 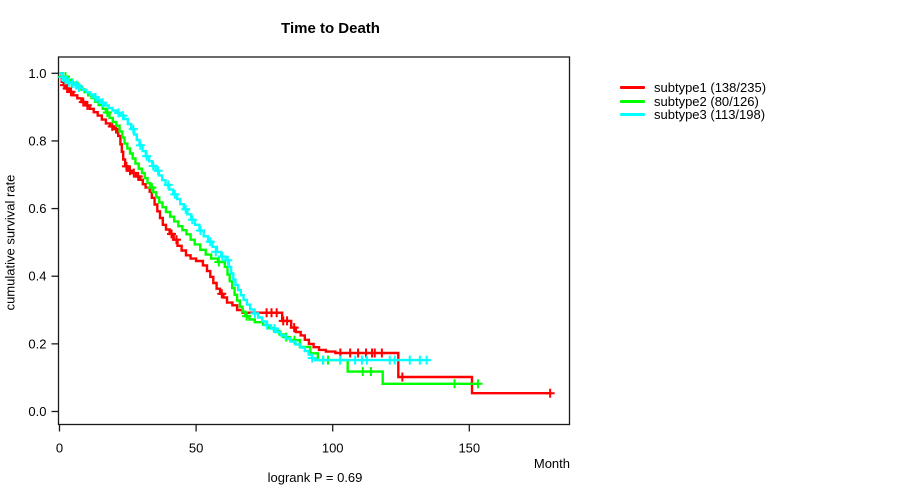 What do you see at coordinates (10, 242) in the screenshot?
I see `y-axis-title: cumulative survival rate` at bounding box center [10, 242].